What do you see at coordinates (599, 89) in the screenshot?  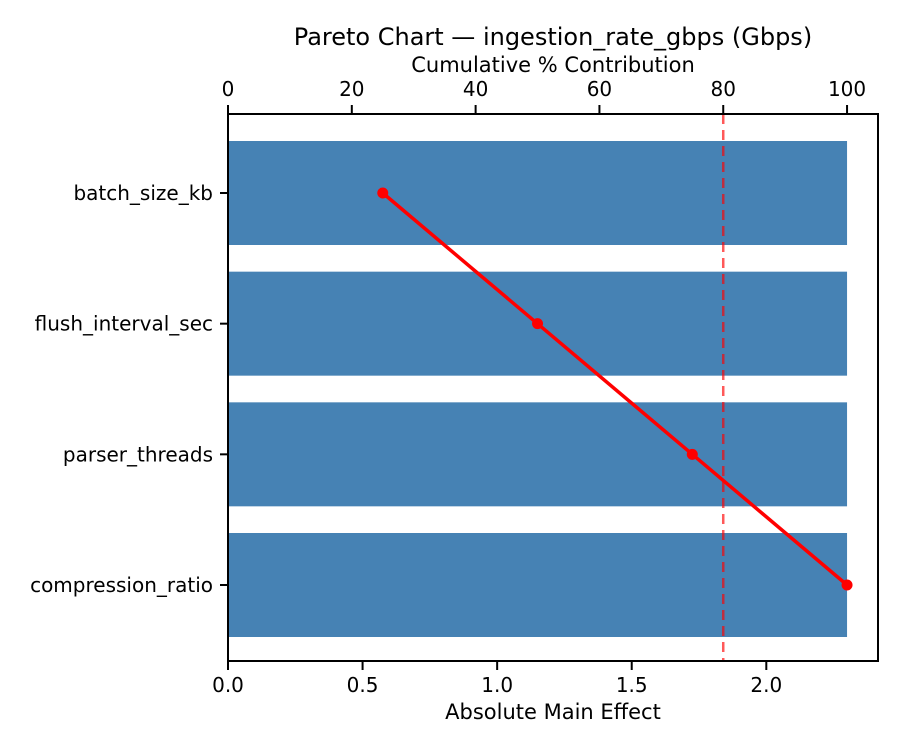 I see `top-tick-label: 60` at bounding box center [599, 89].